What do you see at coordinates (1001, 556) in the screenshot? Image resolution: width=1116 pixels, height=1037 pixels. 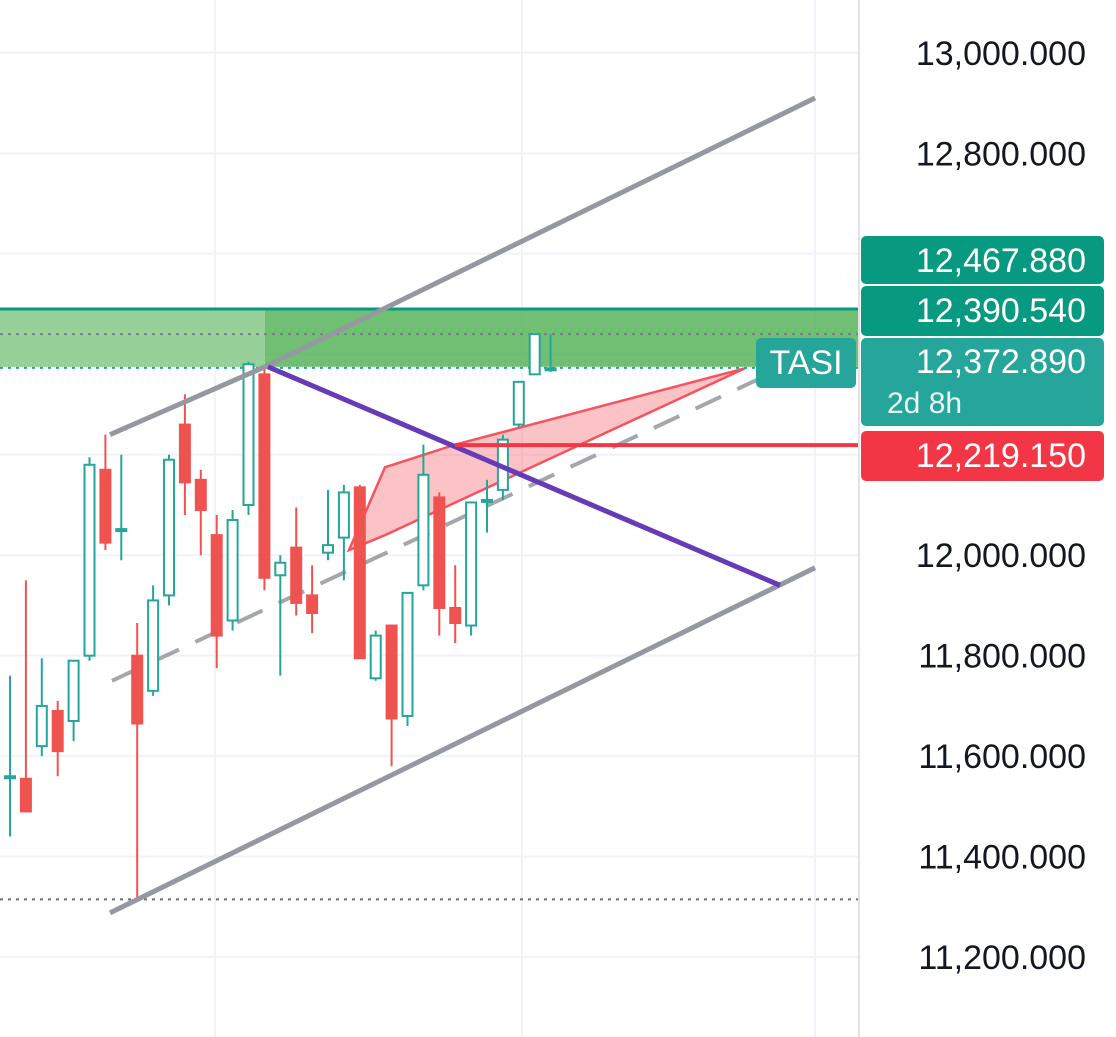 I see `y-tick-label: 12,000.000` at bounding box center [1001, 556].